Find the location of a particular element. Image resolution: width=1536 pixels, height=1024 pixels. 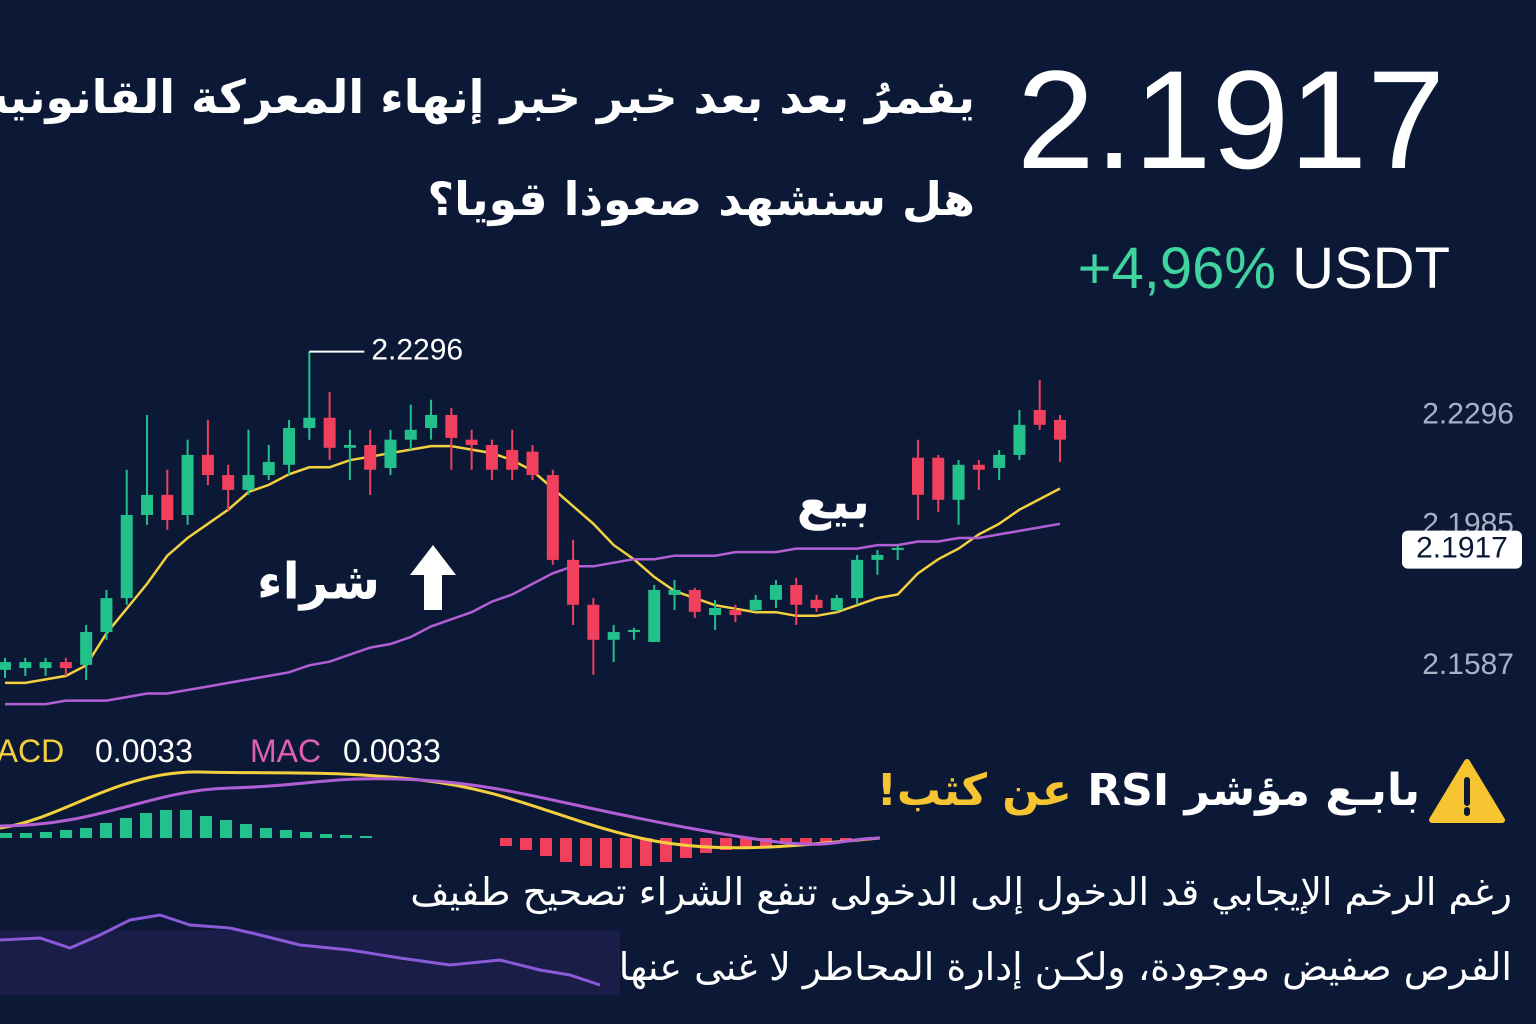

rsi-title-main: بابـع مؤشر RSI is located at coordinates (1253, 790).